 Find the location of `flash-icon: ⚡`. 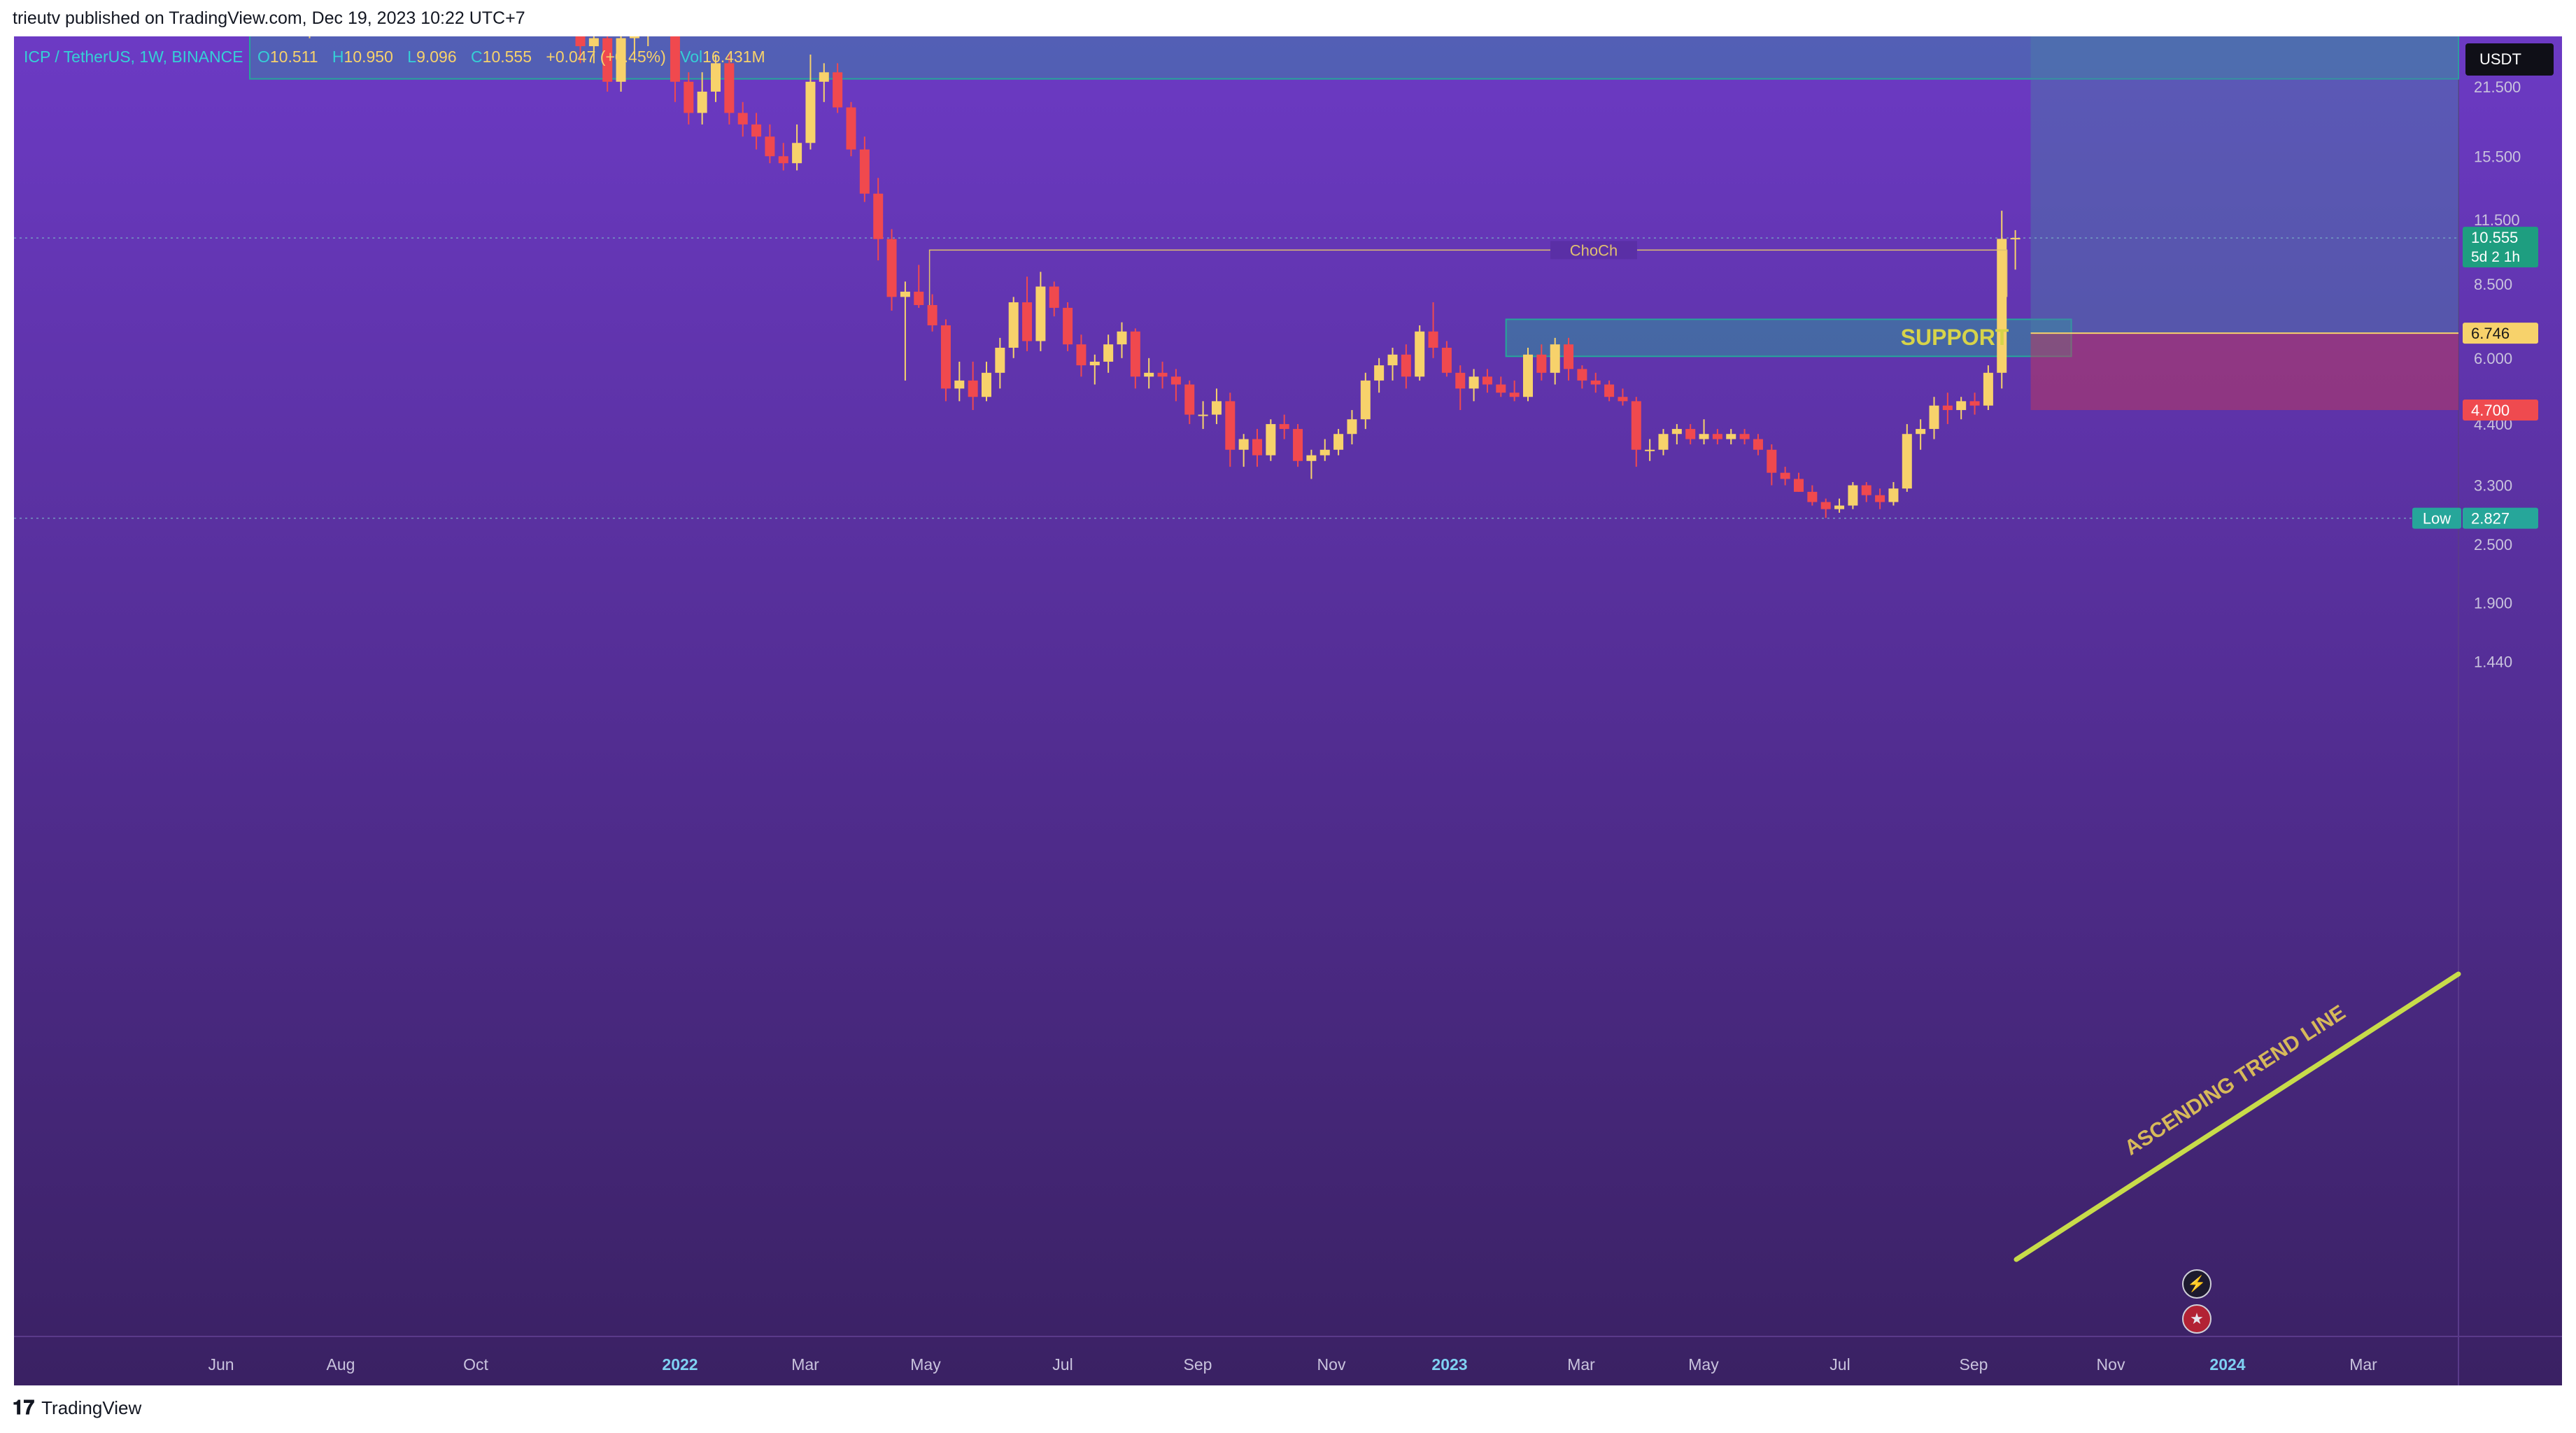

flash-icon: ⚡ is located at coordinates (2196, 1284).